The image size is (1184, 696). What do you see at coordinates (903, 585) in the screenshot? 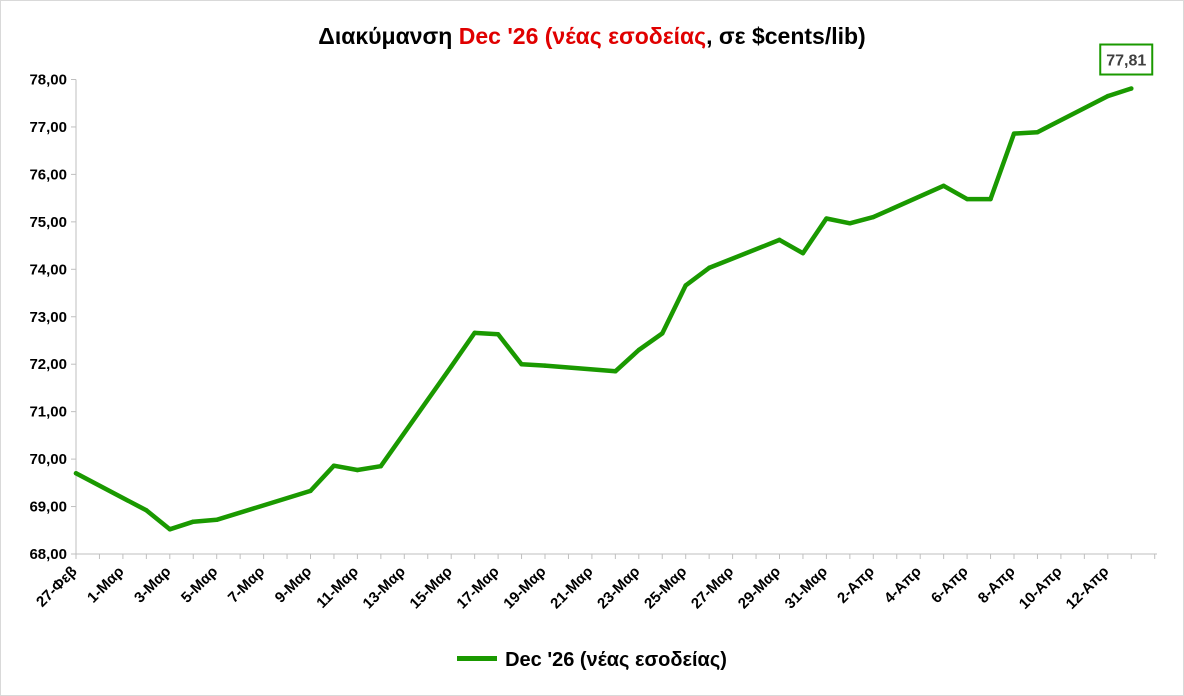
I see `x-tick-label: 4-Απρ` at bounding box center [903, 585].